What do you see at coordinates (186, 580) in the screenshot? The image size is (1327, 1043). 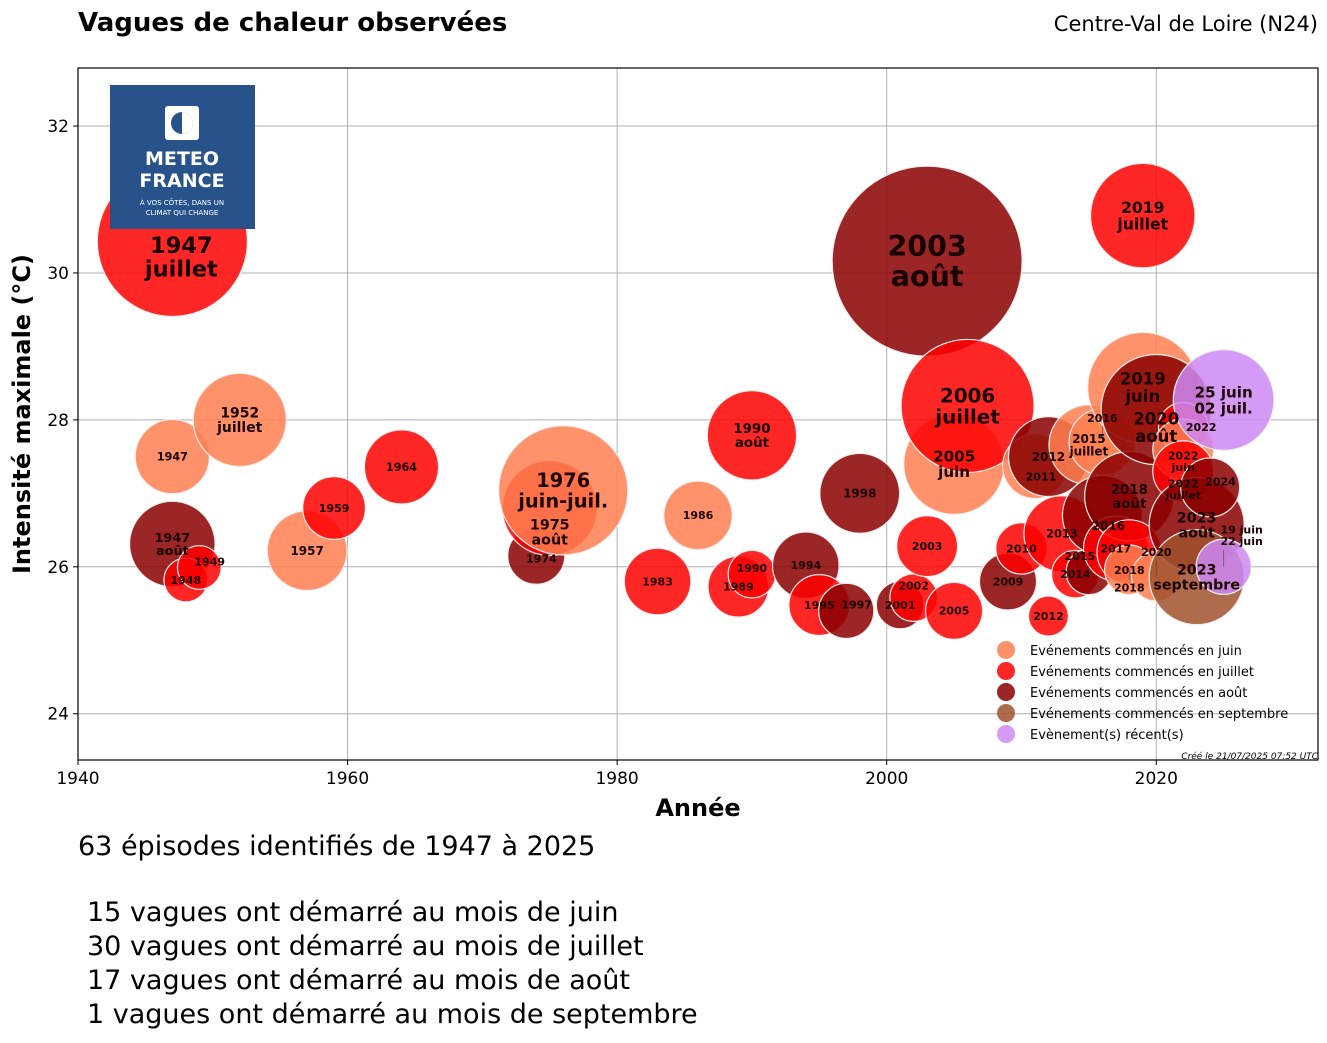 I see `bubble-label-1948-juillet: 1948` at bounding box center [186, 580].